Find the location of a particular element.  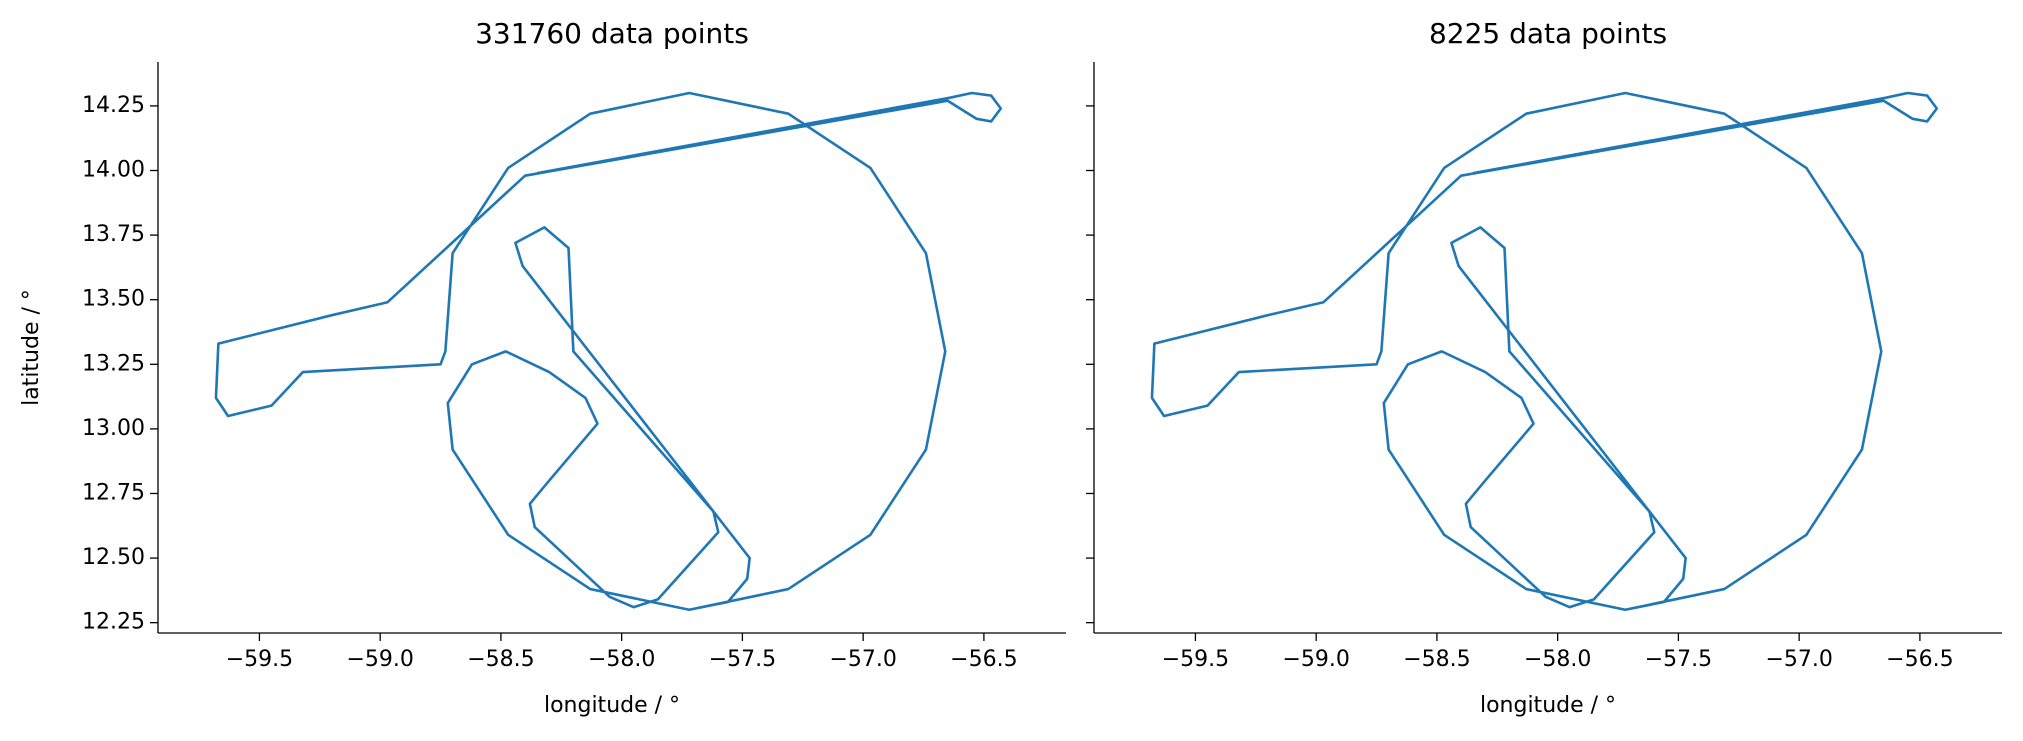

y-tick-label: 12.75 is located at coordinates (113, 492).